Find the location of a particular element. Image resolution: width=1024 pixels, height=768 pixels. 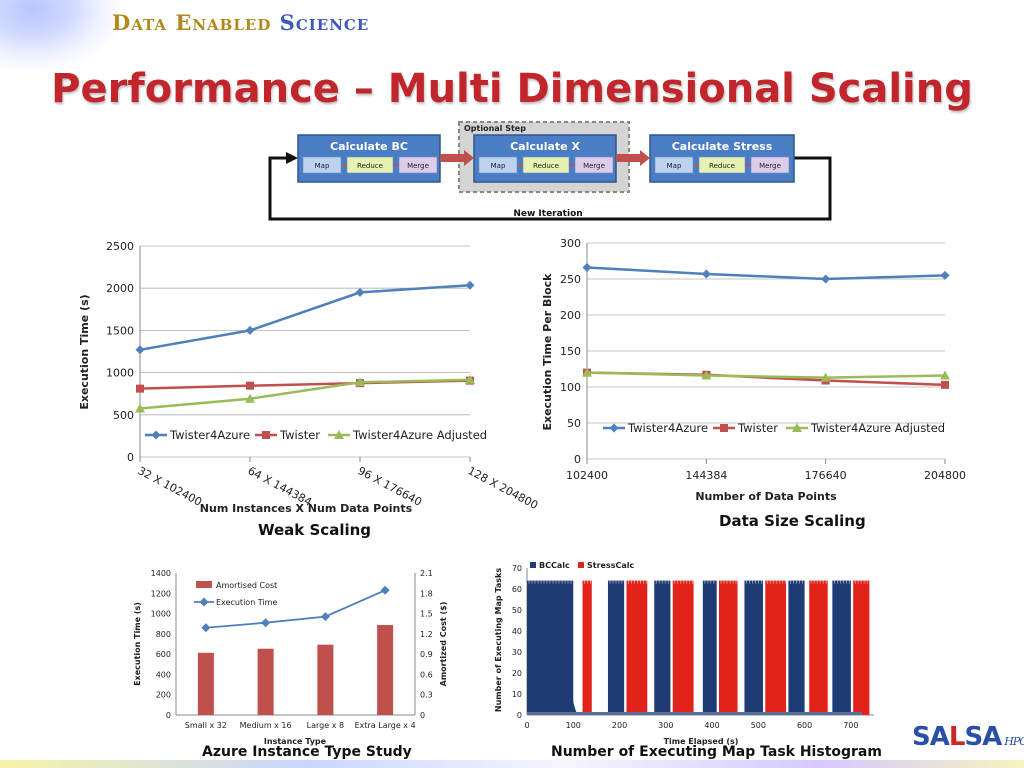

logo-part-1: SA is located at coordinates (931, 737).